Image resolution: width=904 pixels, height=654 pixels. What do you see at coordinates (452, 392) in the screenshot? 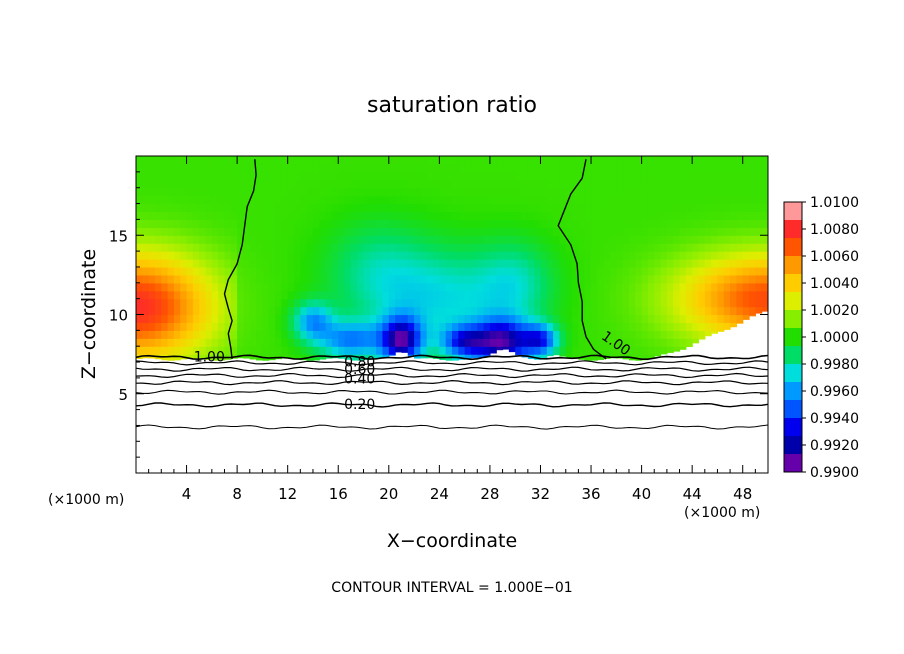
I see `contour-line` at bounding box center [452, 392].